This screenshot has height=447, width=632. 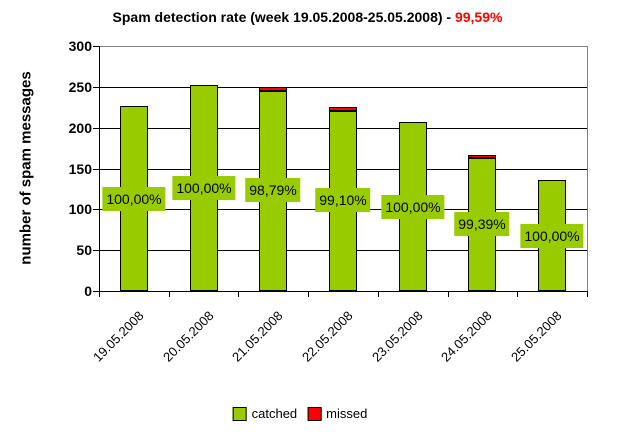 I want to click on legend-item-missed: missed, so click(x=337, y=413).